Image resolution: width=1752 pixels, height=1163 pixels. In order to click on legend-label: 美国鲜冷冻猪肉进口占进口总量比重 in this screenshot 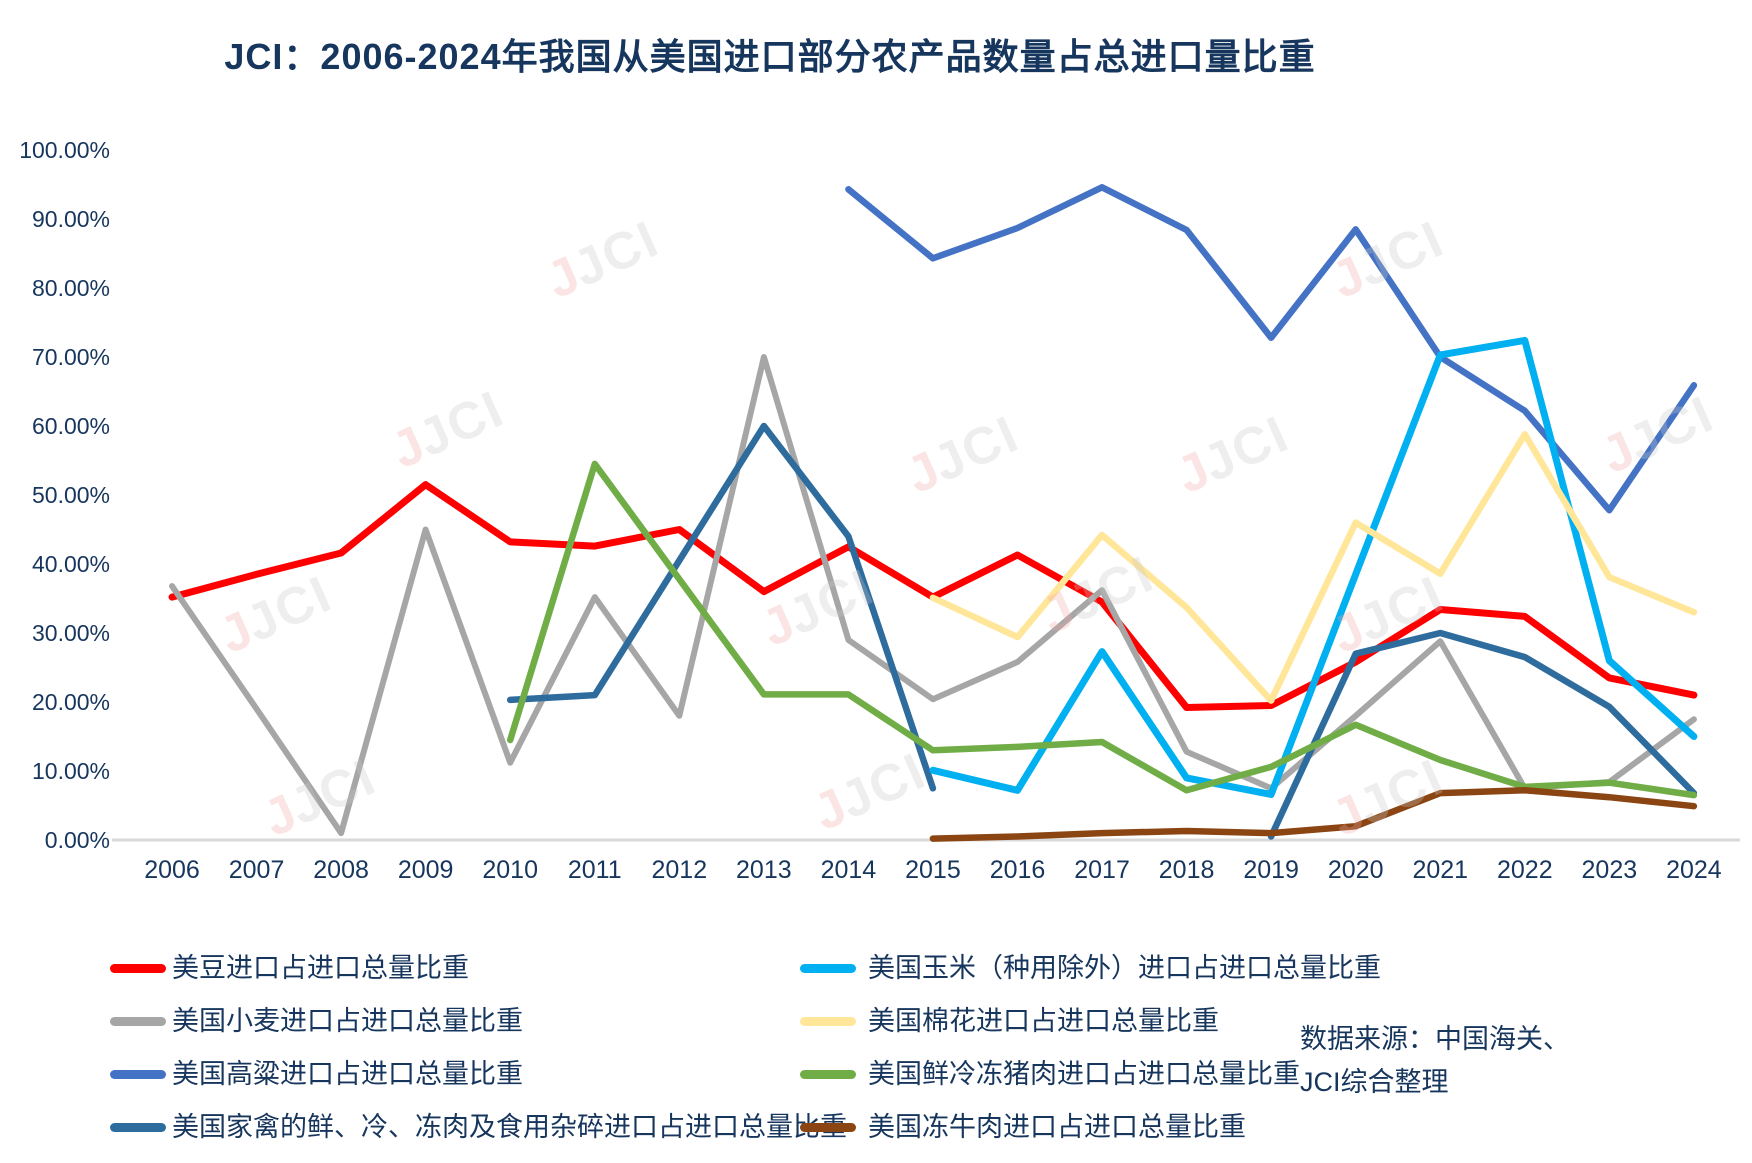, I will do `click(1084, 1074)`.